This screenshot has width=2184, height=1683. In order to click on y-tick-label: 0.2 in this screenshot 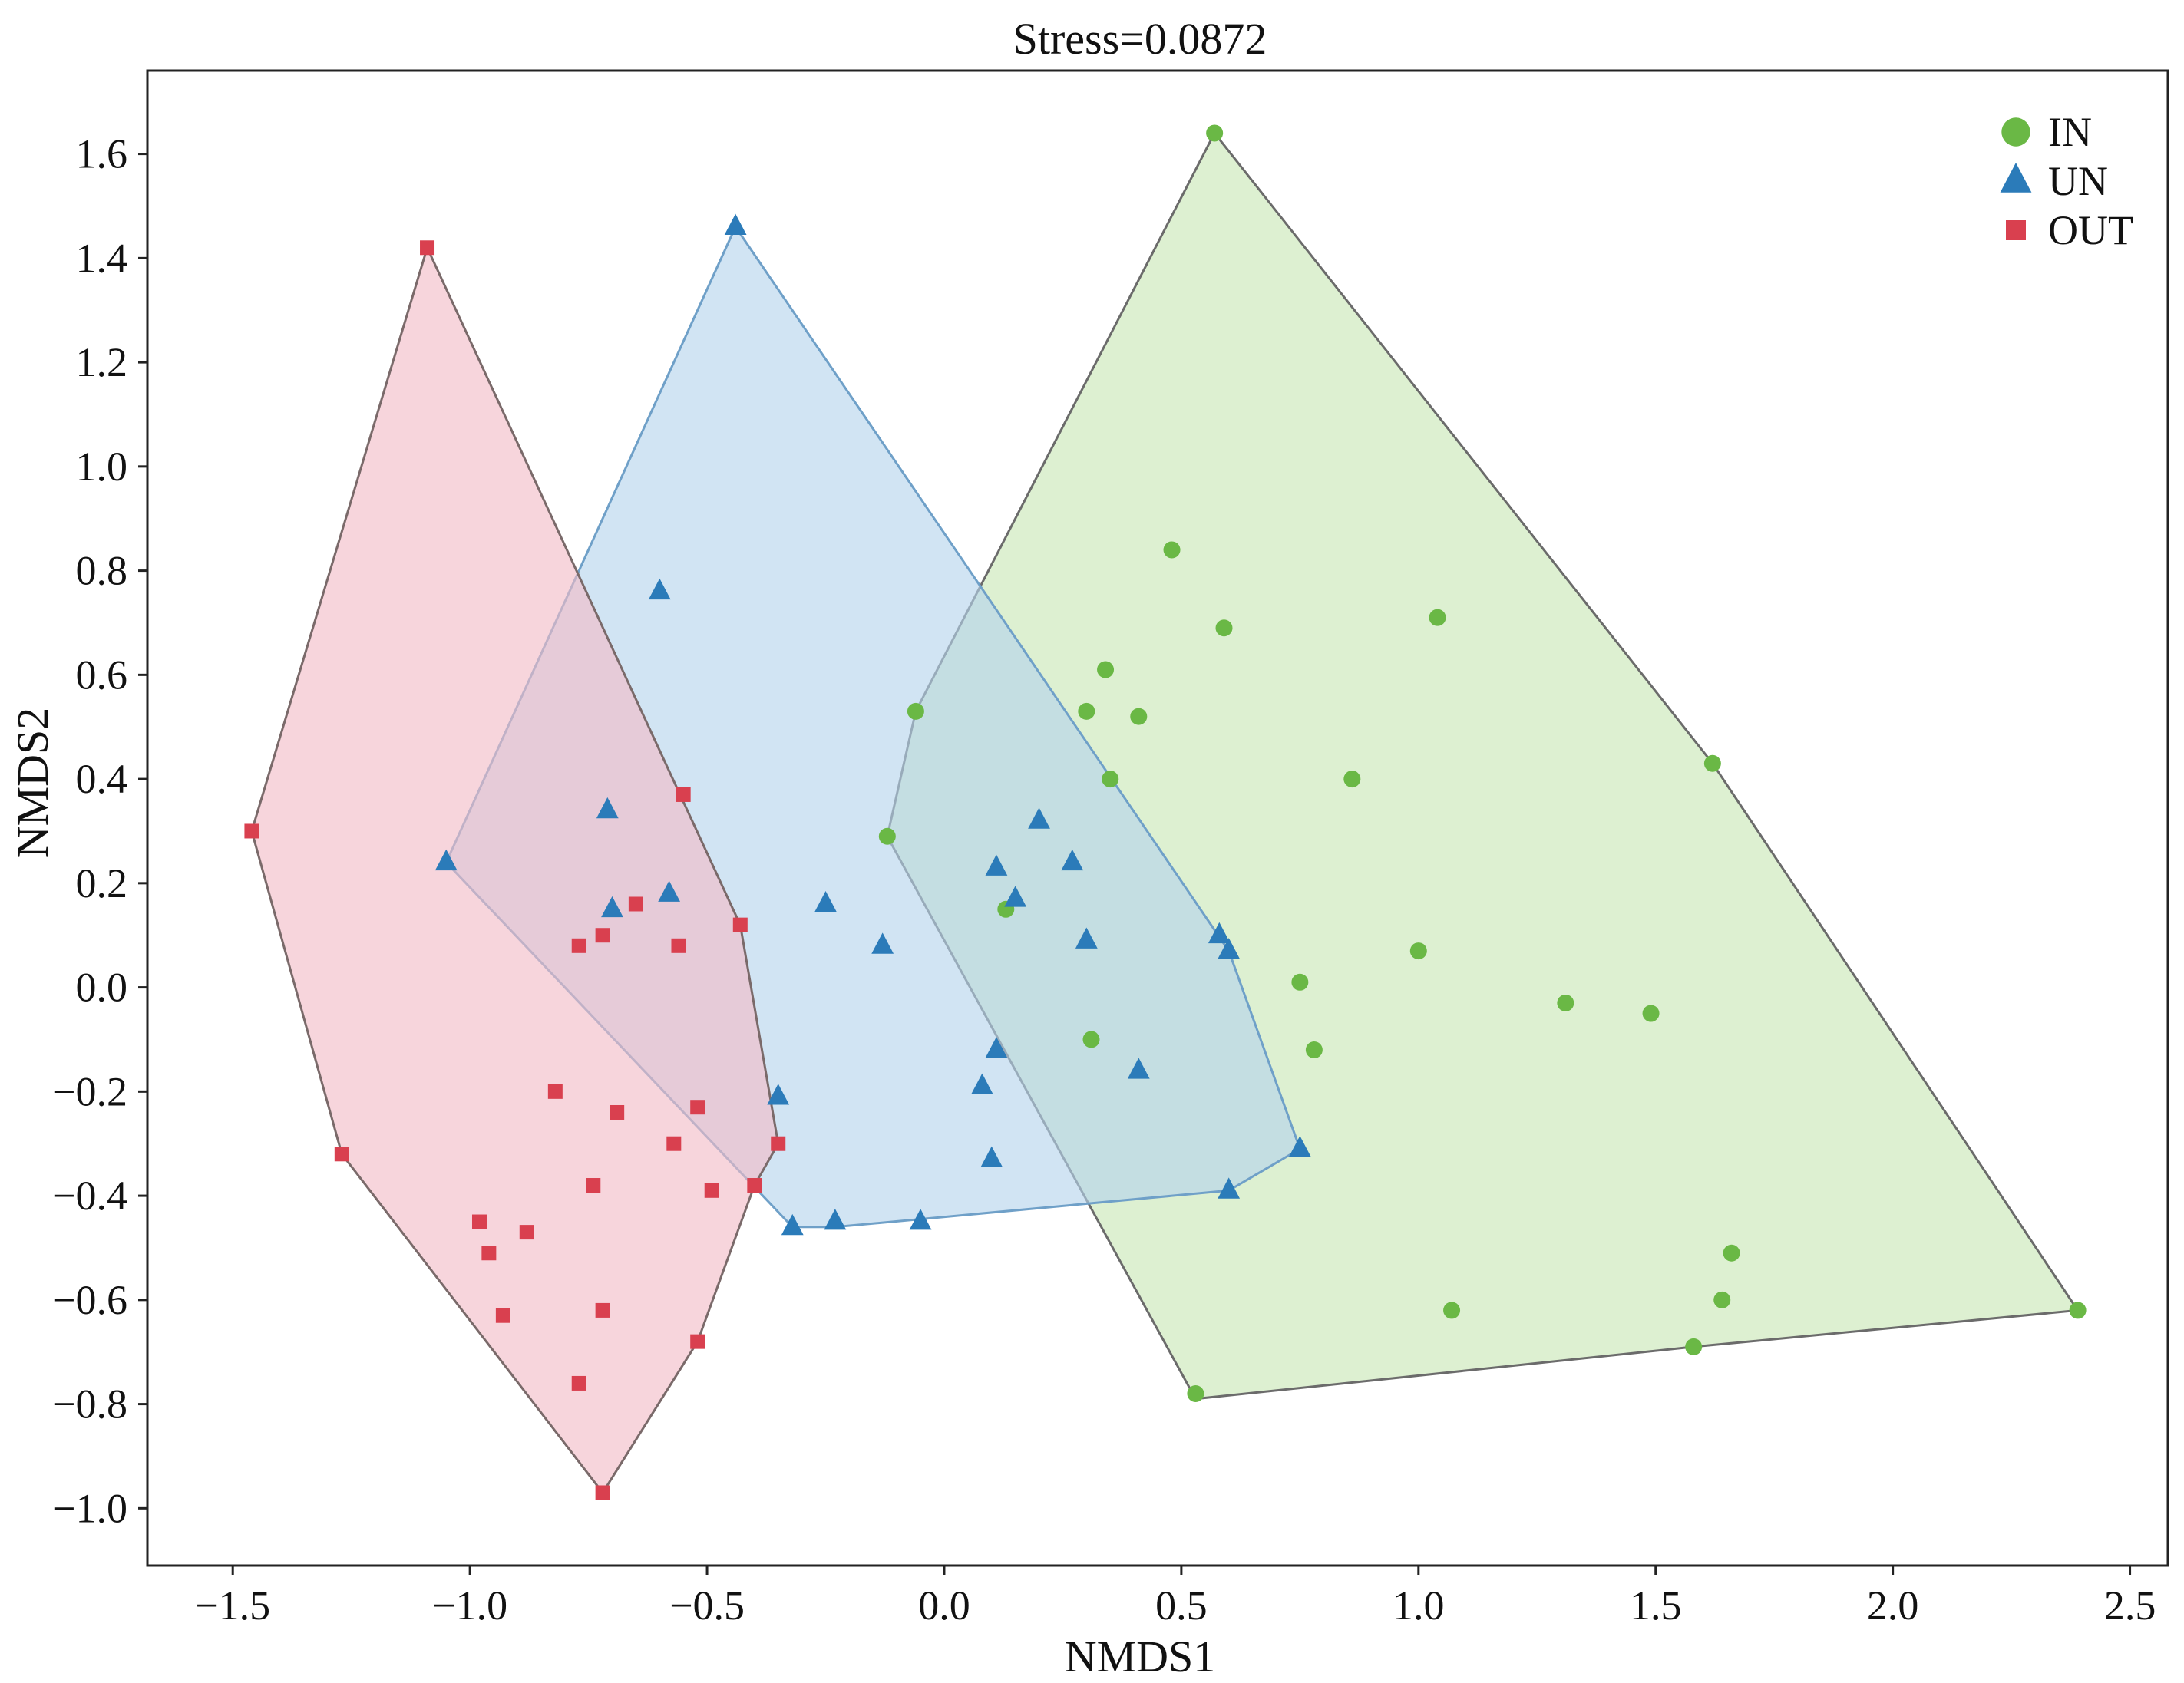, I will do `click(102, 883)`.